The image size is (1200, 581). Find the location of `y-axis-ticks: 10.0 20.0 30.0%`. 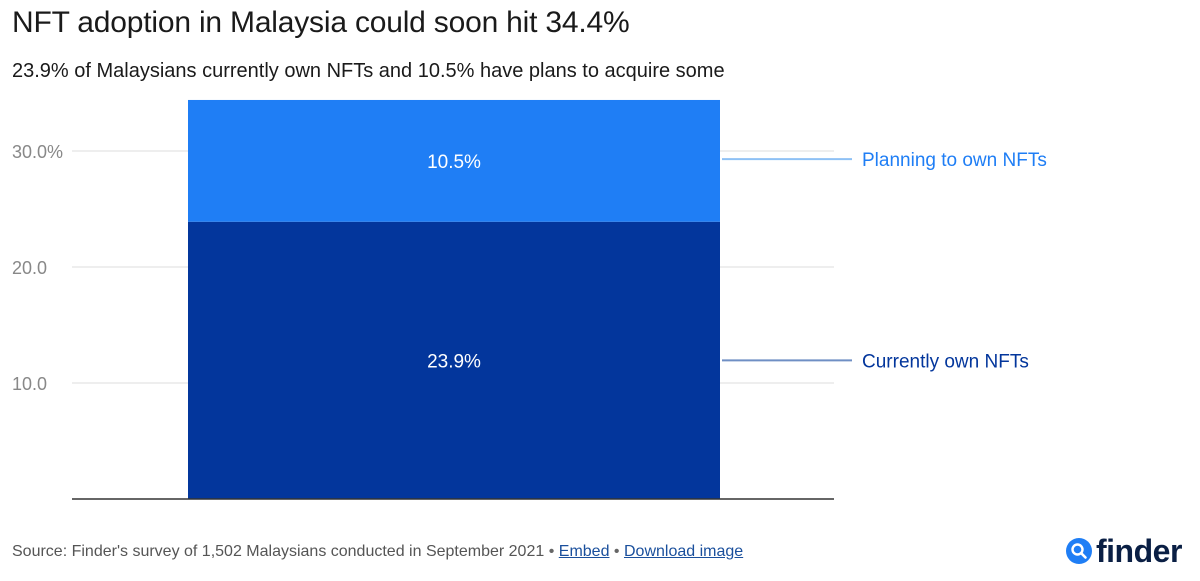

y-axis-ticks: 10.0 20.0 30.0% is located at coordinates (37, 268).